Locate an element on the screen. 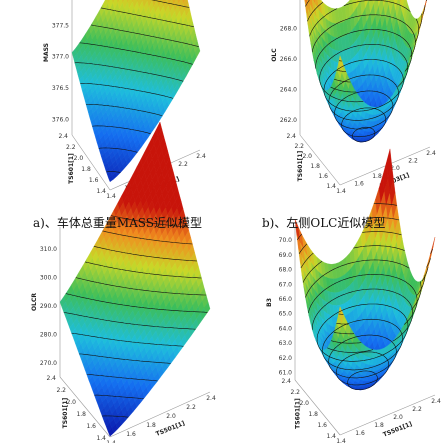  z-tick-label: 310.0 is located at coordinates (48, 249).